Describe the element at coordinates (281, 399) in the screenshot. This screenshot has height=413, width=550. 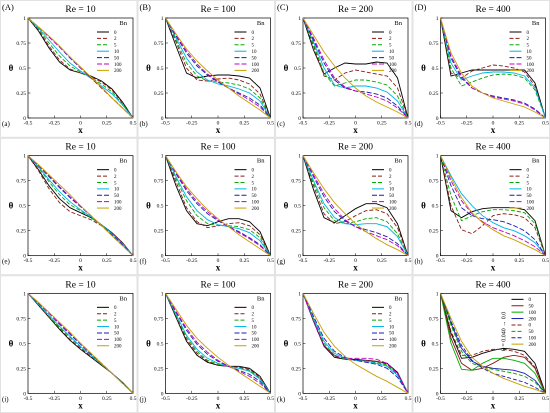
I see `panel-sublabel: (k)` at that location.